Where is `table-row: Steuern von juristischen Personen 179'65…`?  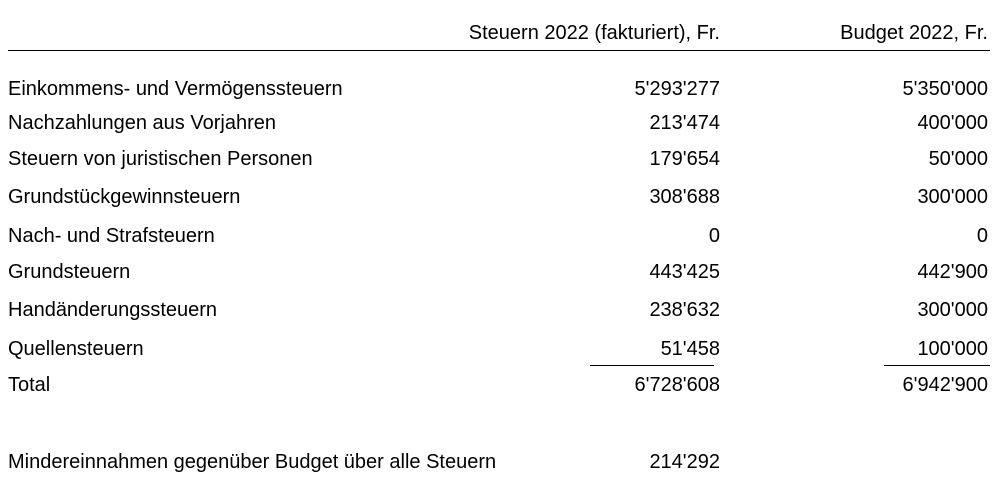 table-row: Steuern von juristischen Personen 179'65… is located at coordinates (499, 162).